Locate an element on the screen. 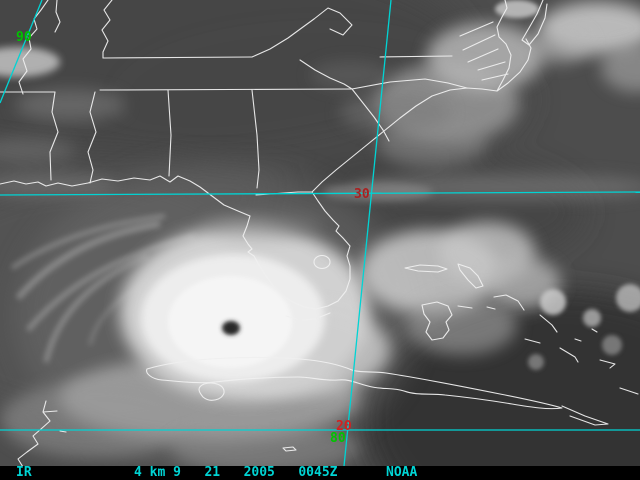  channel-label: IR is located at coordinates (24, 472).